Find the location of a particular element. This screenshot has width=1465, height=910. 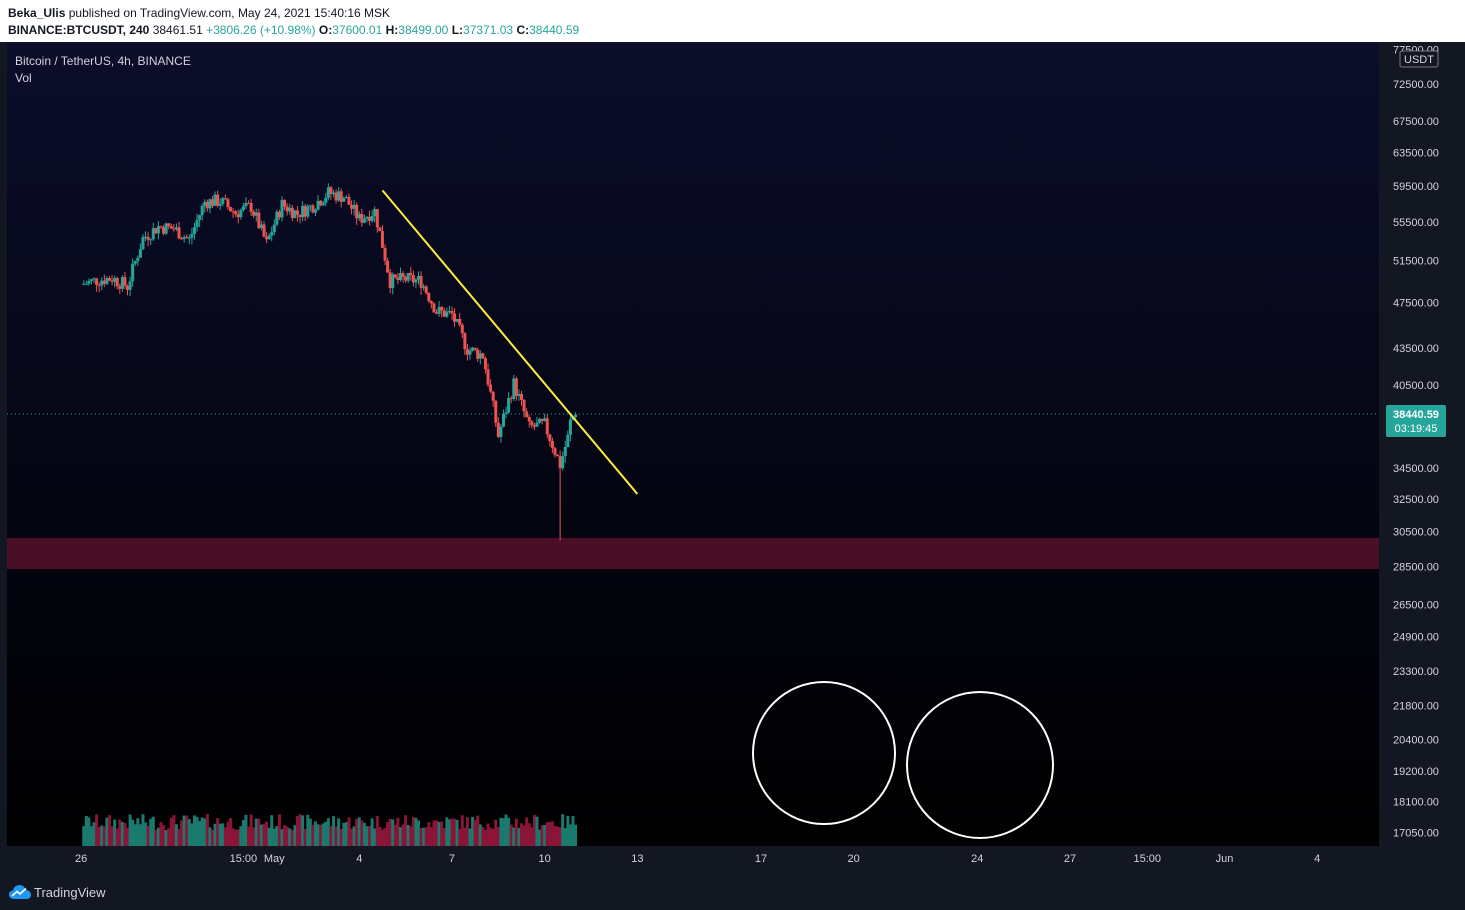

tradingview-brand: TradingView is located at coordinates (70, 892).